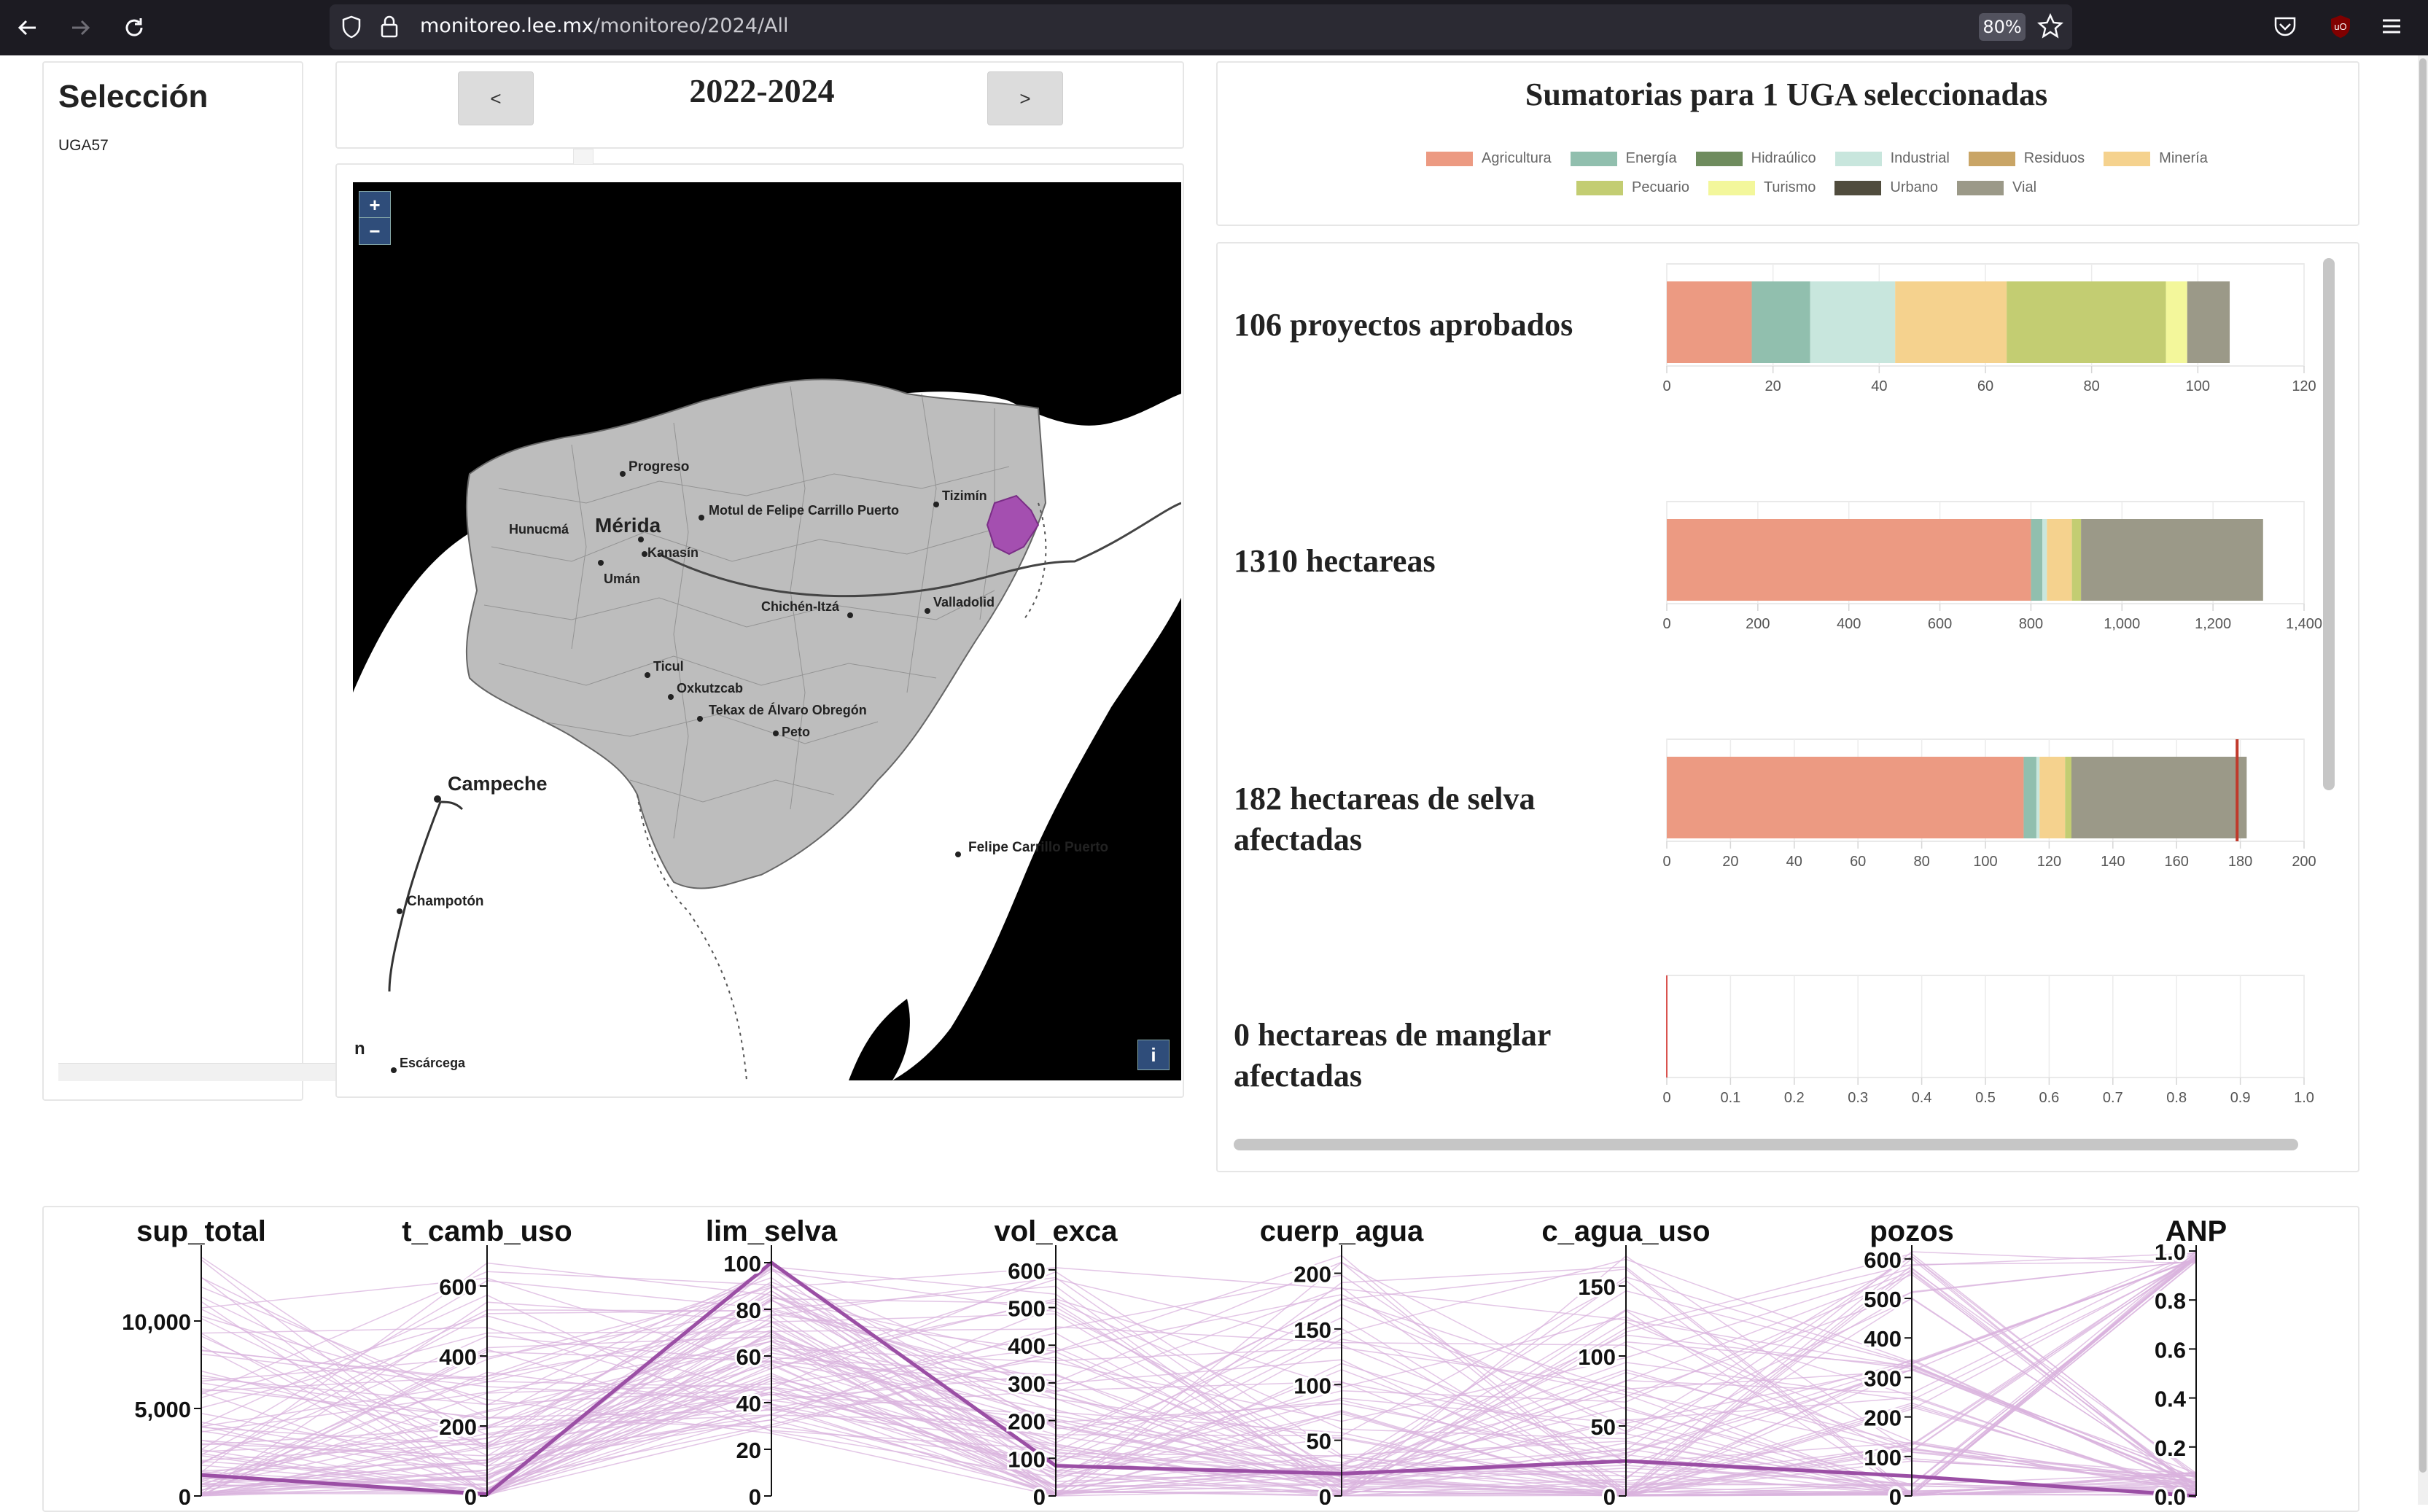 Image resolution: width=2428 pixels, height=1512 pixels. I want to click on url-bar: monitoreo.lee.mx/monitoreo/2024/All 80%, so click(1201, 27).